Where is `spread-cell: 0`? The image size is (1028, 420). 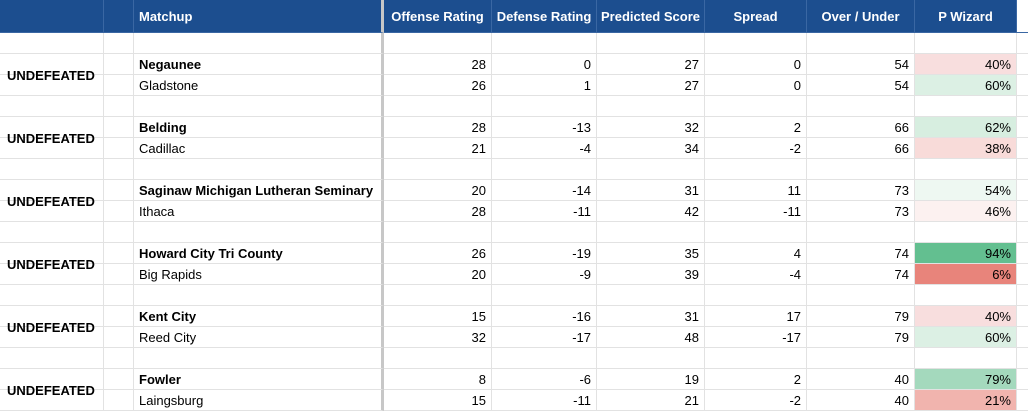 spread-cell: 0 is located at coordinates (756, 85).